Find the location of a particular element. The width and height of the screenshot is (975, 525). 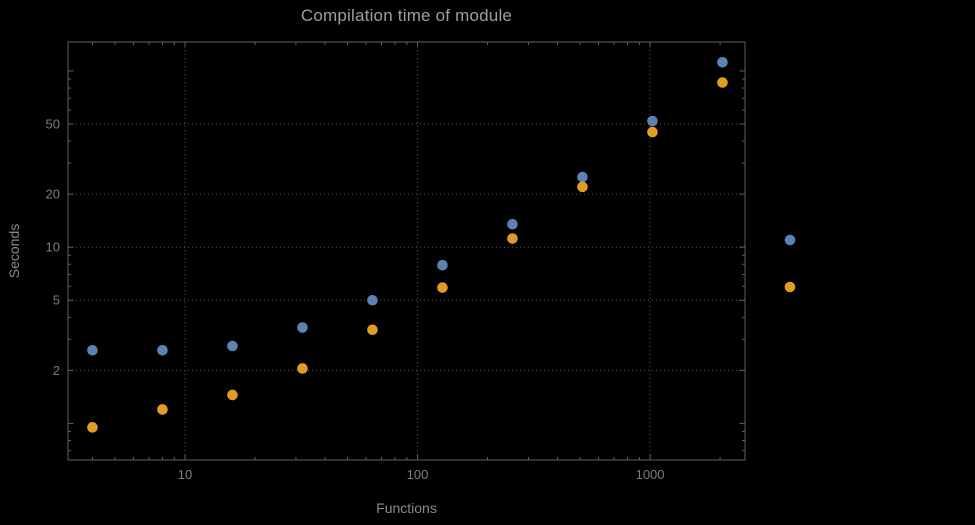

x-tick-label: 10 is located at coordinates (185, 474).